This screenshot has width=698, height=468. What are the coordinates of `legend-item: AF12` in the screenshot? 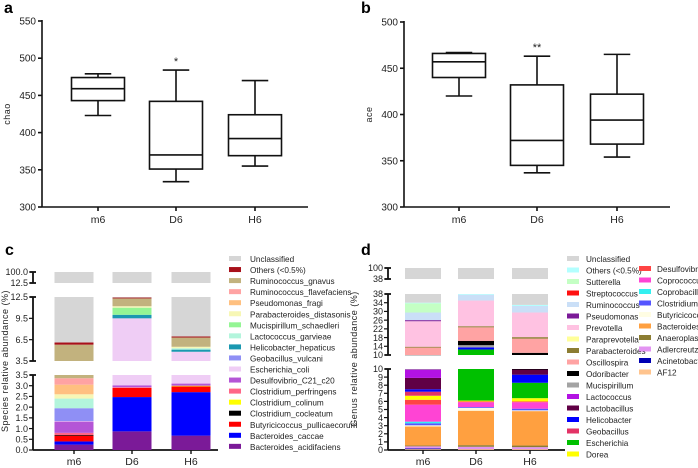 It's located at (658, 373).